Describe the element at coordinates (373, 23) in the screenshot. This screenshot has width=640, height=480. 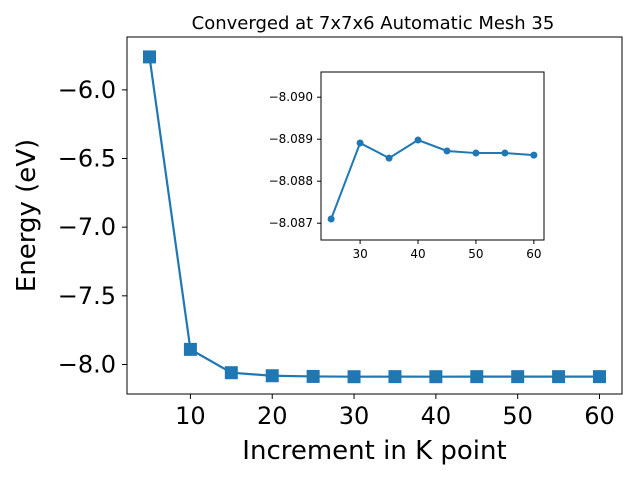
I see `chart-title: Converged at 7x7x6 Automatic Mesh 35` at that location.